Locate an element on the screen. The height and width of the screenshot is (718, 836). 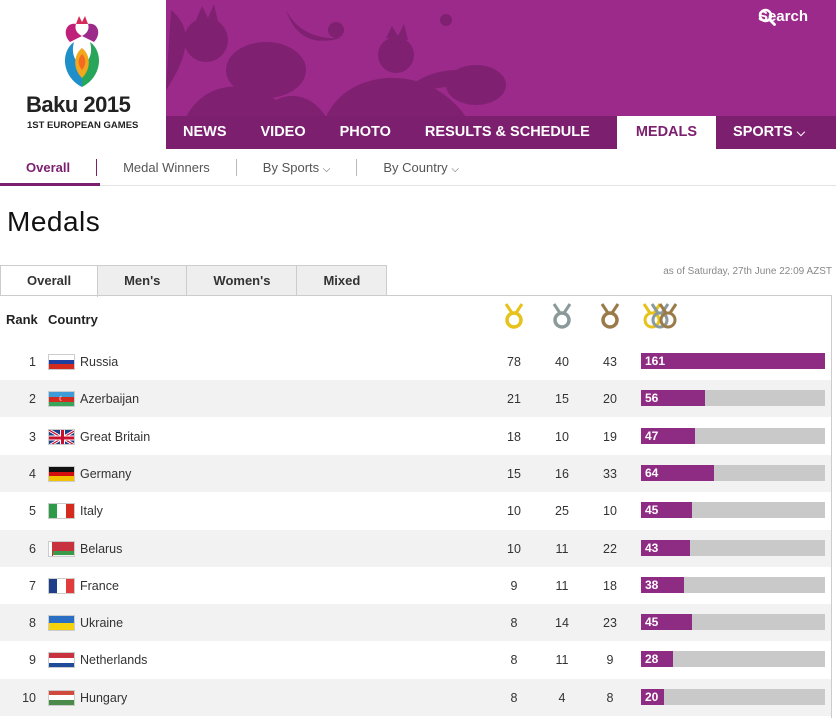
bronze-count: 23 is located at coordinates (610, 623).